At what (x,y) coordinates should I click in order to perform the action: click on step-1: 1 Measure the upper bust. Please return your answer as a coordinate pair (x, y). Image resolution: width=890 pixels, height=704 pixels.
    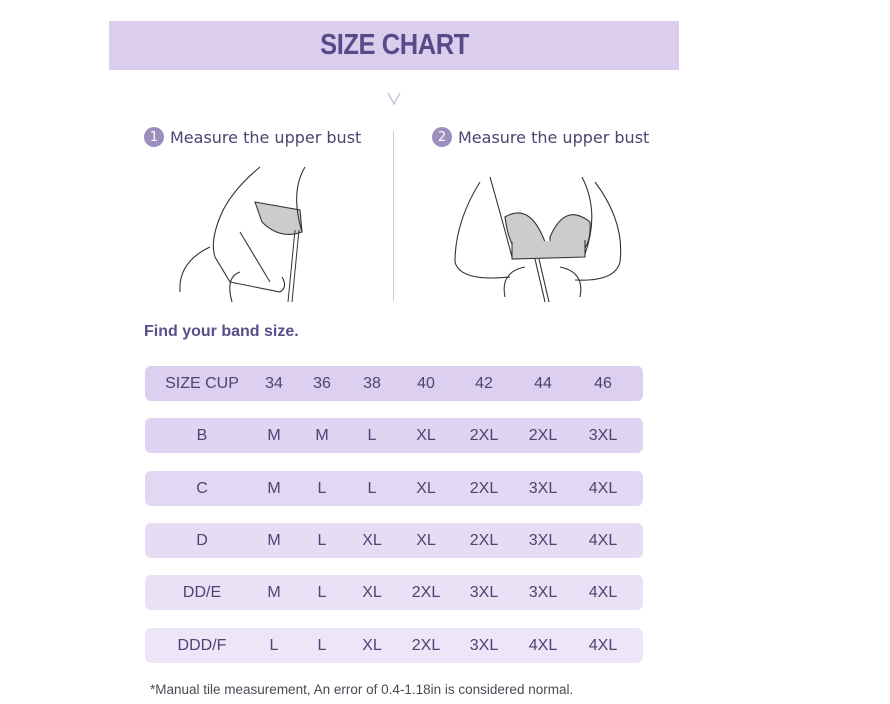
    Looking at the image, I should click on (252, 137).